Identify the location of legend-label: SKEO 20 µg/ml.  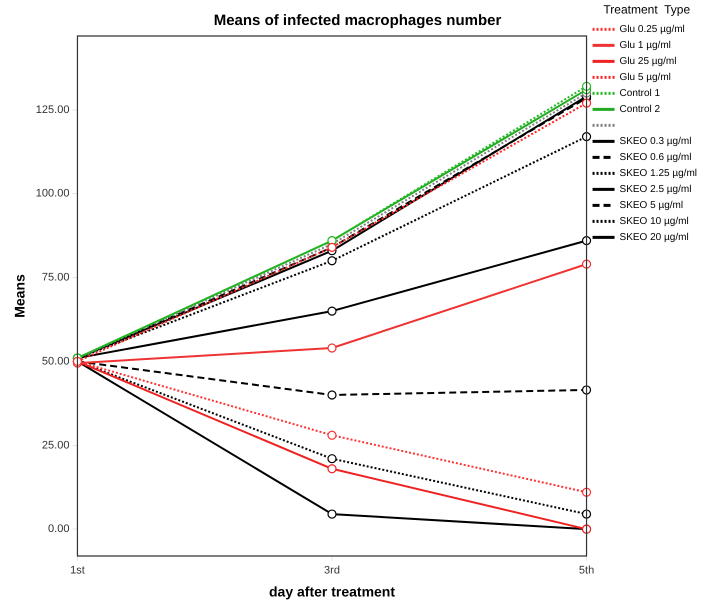
(654, 238).